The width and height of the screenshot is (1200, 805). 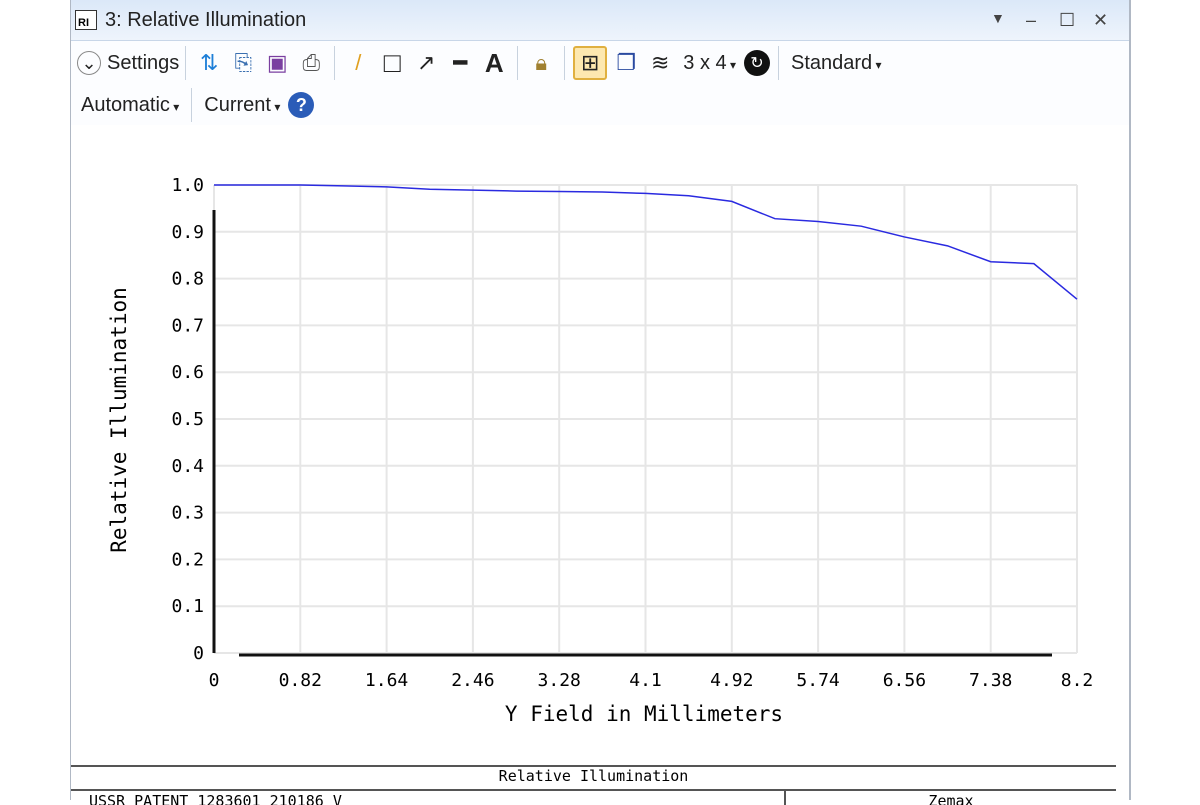 What do you see at coordinates (89, 63) in the screenshot?
I see `chevron-down-circle-icon: ⌄` at bounding box center [89, 63].